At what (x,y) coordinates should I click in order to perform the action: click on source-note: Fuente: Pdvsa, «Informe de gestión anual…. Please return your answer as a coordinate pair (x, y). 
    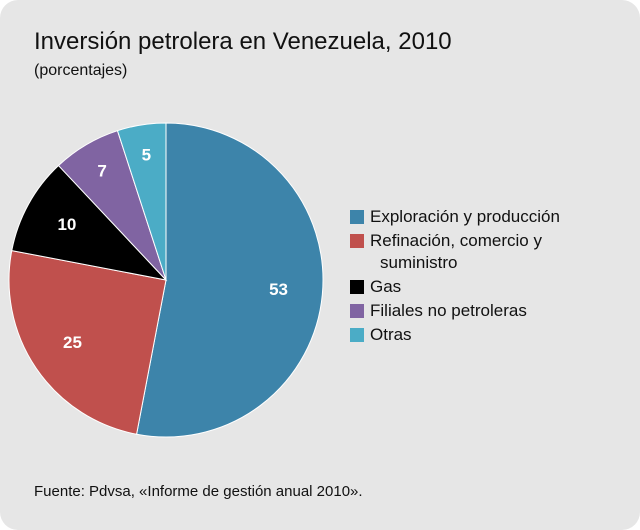
    Looking at the image, I should click on (198, 491).